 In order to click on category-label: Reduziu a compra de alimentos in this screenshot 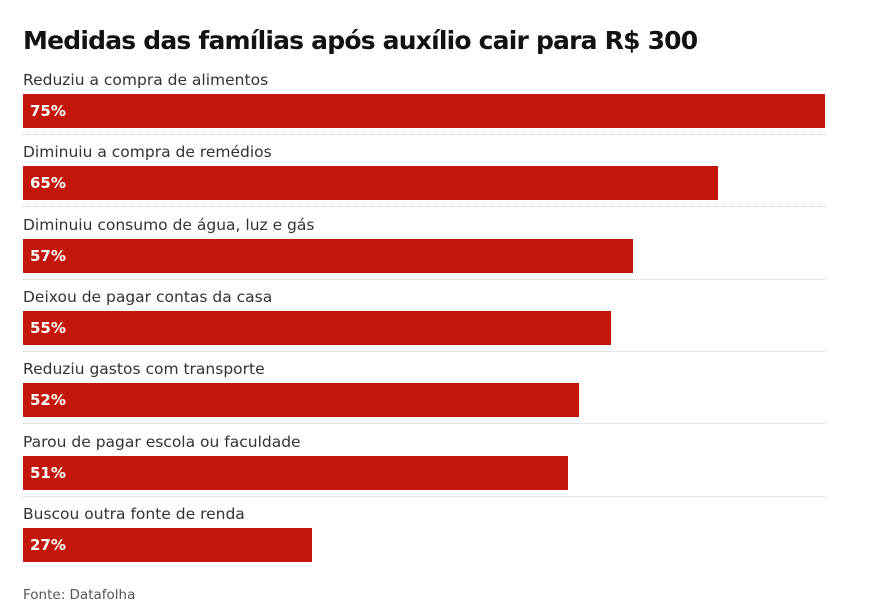, I will do `click(146, 80)`.